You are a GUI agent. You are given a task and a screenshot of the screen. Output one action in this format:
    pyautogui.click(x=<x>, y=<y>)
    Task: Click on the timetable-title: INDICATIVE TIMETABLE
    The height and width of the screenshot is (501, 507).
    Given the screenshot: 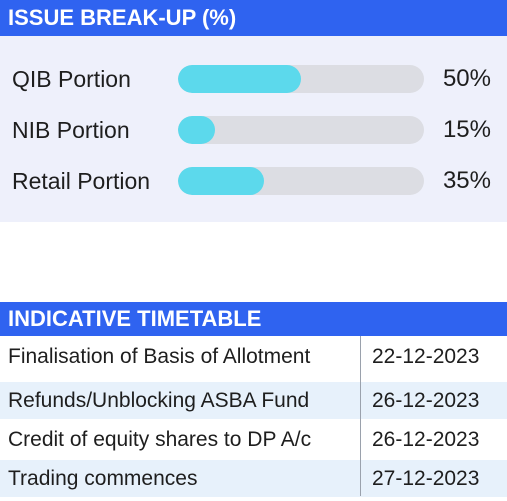 What is the action you would take?
    pyautogui.click(x=135, y=318)
    